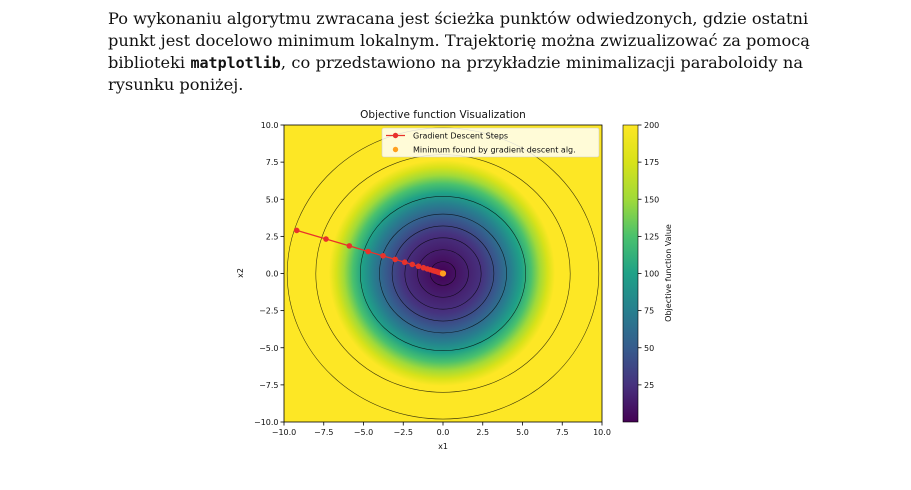 This screenshot has width=911, height=490. What do you see at coordinates (176, 84) in the screenshot?
I see `paragraph-line-4: rysunku poniżej.` at bounding box center [176, 84].